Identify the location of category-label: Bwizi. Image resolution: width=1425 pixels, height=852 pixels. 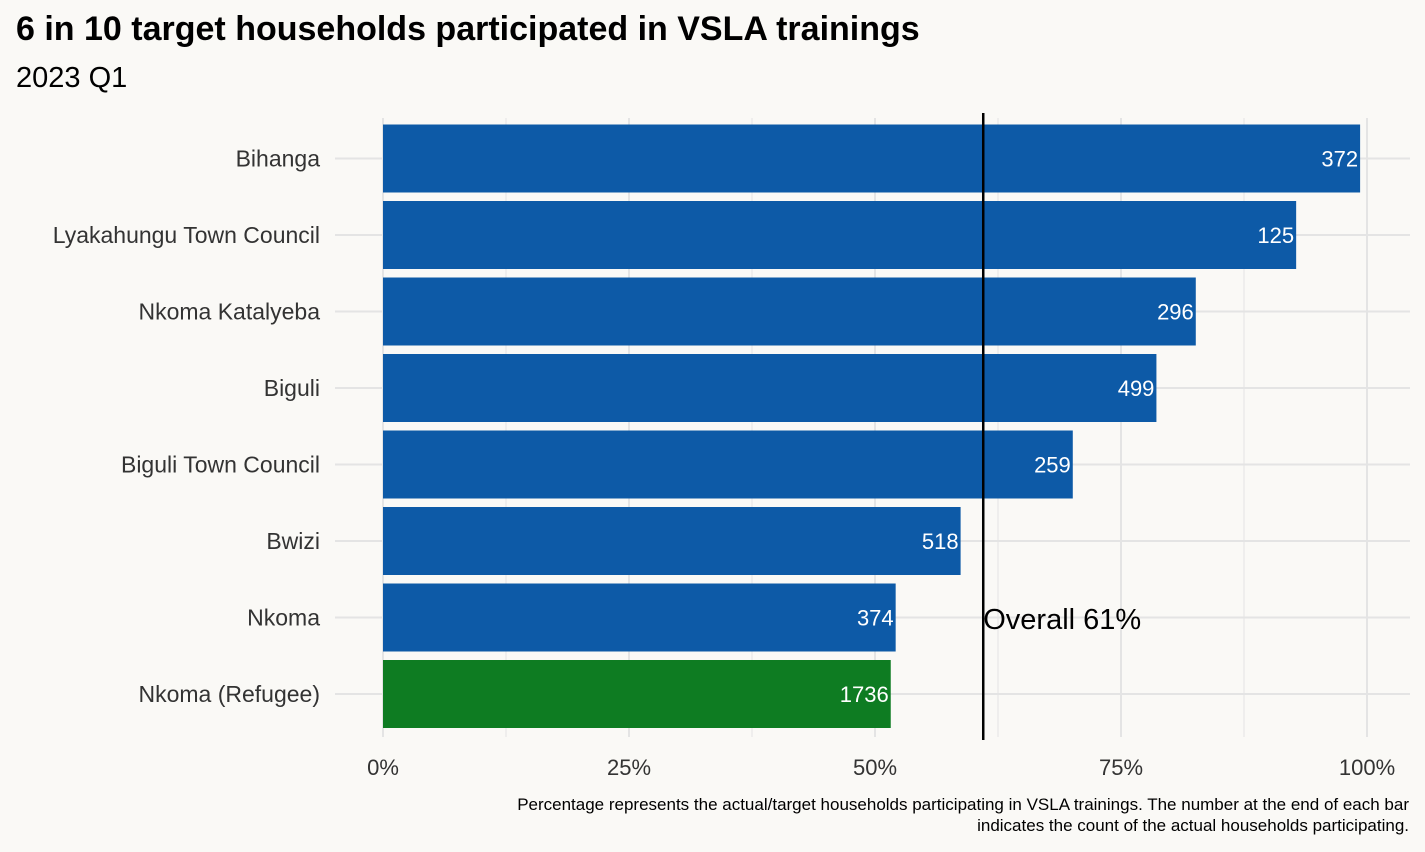
(293, 541).